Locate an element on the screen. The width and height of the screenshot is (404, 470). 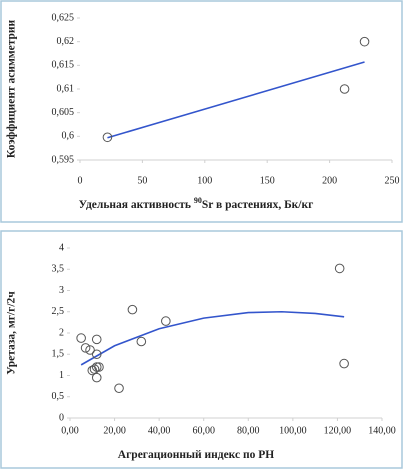
x-tick-label: 150 is located at coordinates (267, 180).